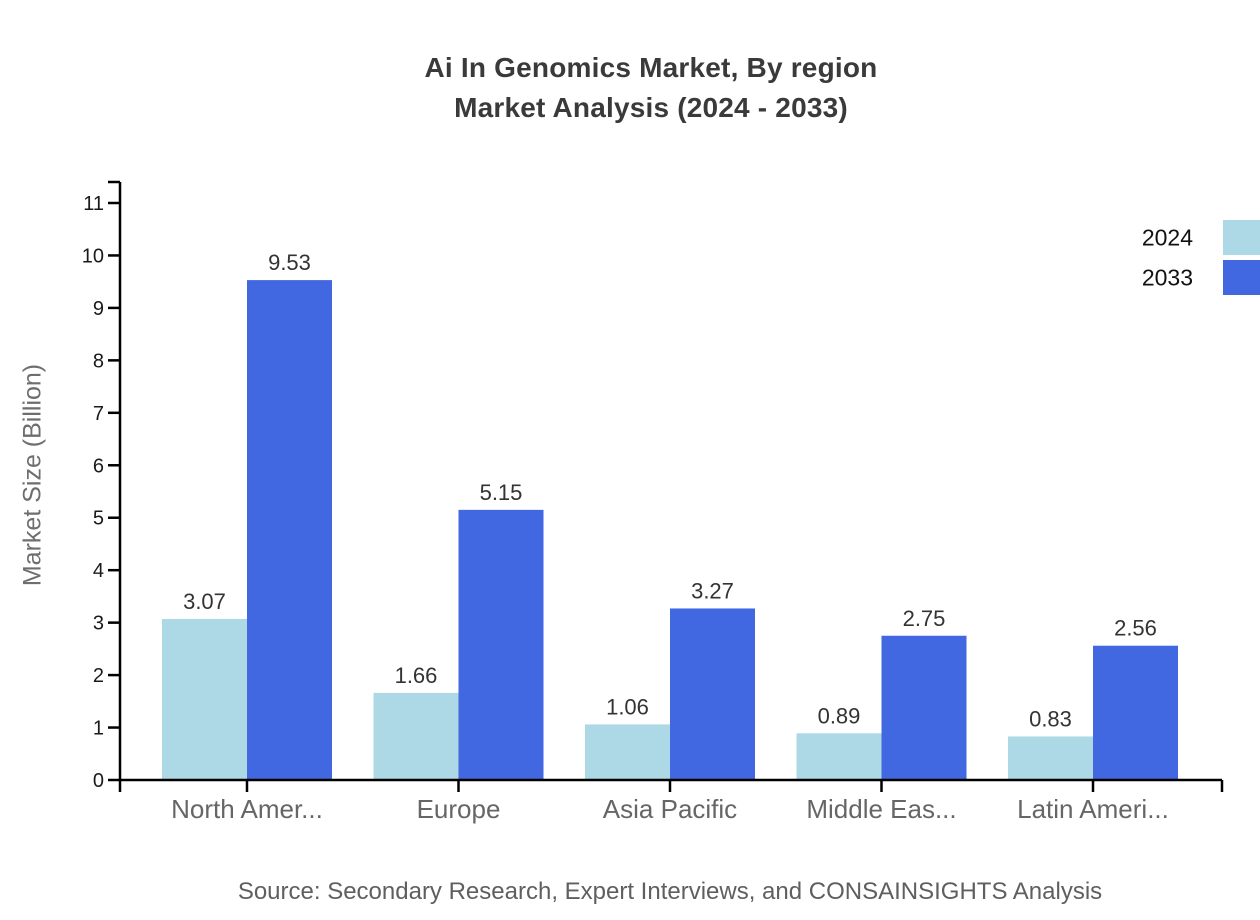 This screenshot has height=920, width=1260. Describe the element at coordinates (204, 601) in the screenshot. I see `bar-value-label: 3.07` at that location.